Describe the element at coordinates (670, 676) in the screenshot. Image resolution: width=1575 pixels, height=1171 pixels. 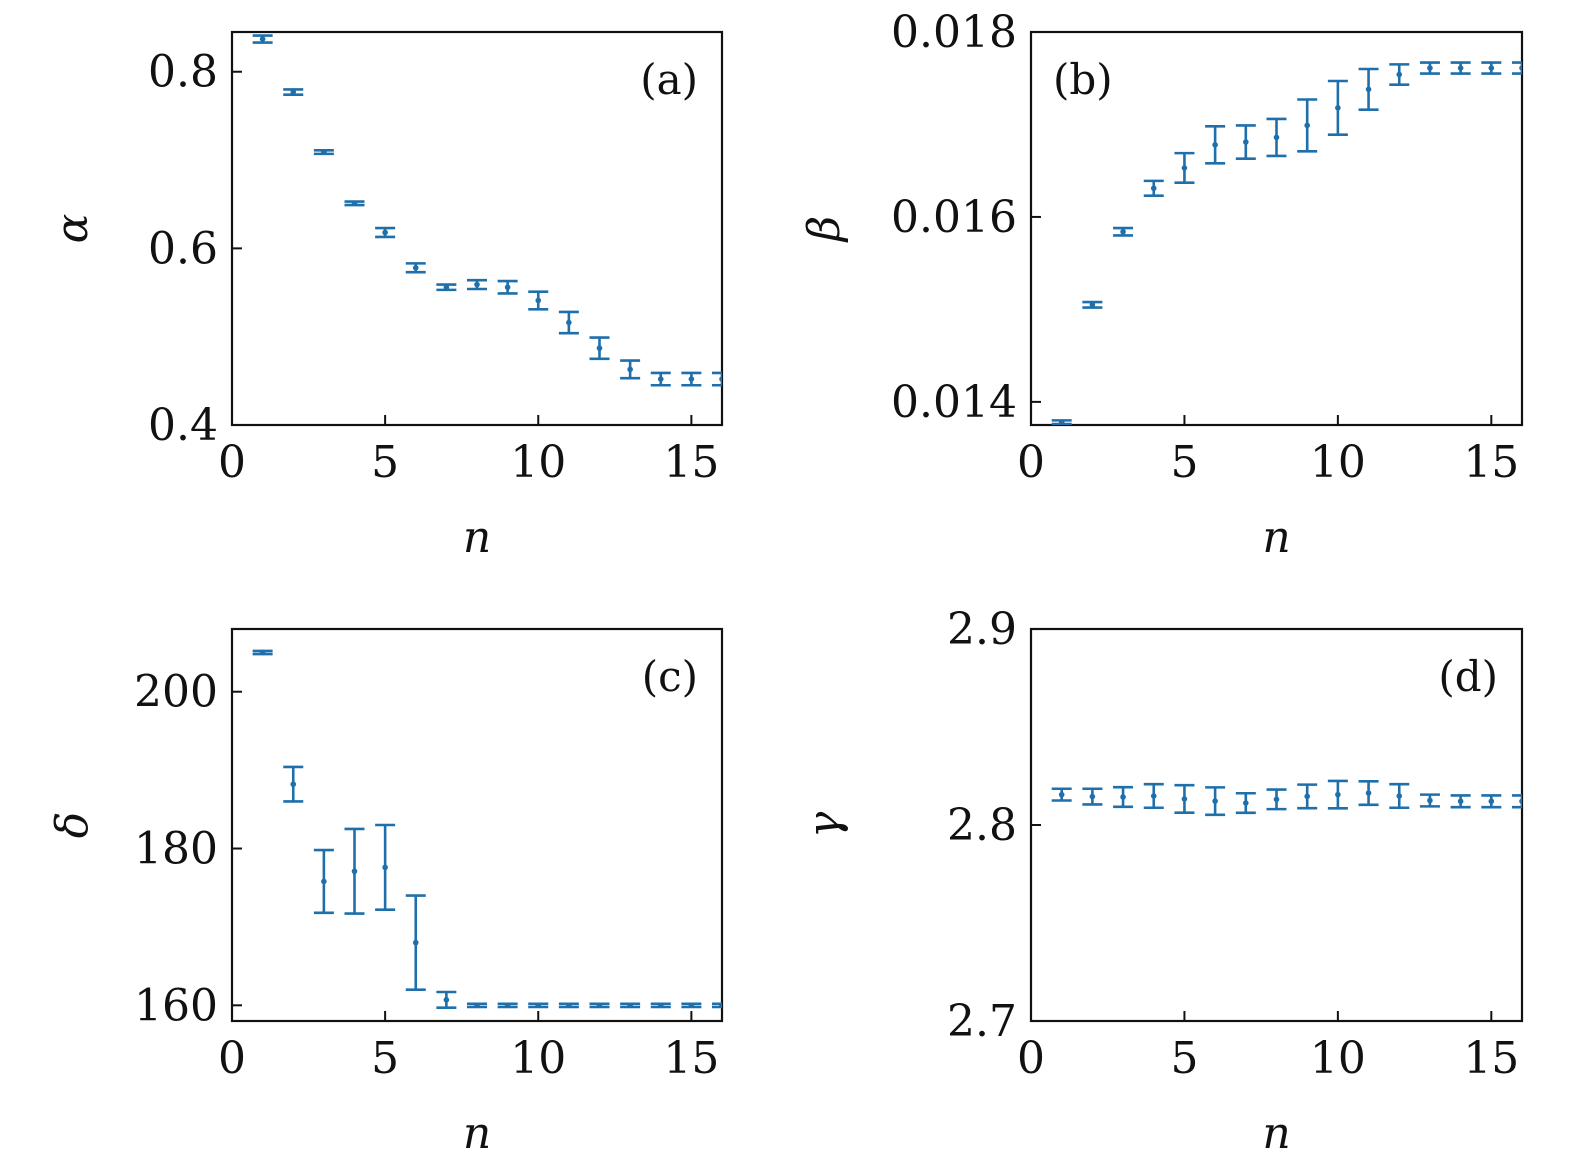
I see `panel-c-panel-label: (c)` at that location.